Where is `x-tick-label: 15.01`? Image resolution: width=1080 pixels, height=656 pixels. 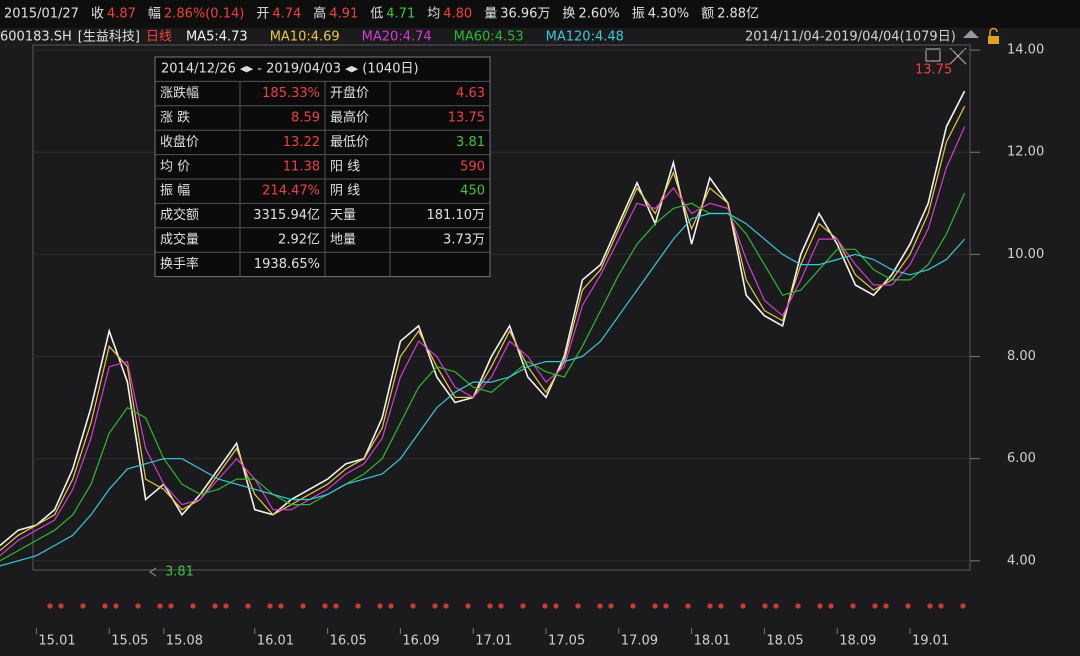
x-tick-label: 15.01 is located at coordinates (56, 641).